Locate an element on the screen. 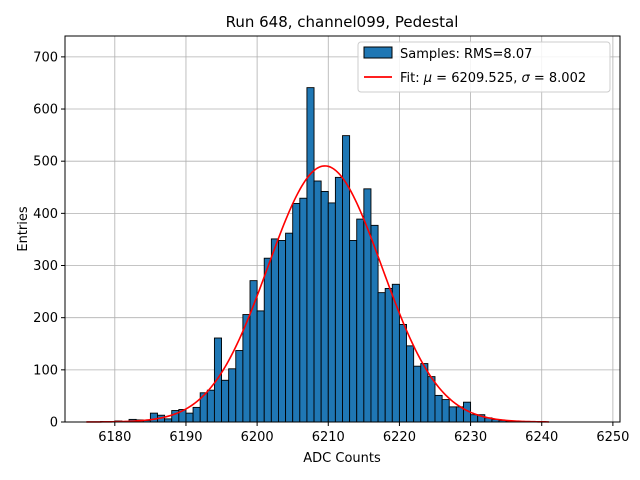 The image size is (640, 480). x-tick-label: 6210 is located at coordinates (328, 437).